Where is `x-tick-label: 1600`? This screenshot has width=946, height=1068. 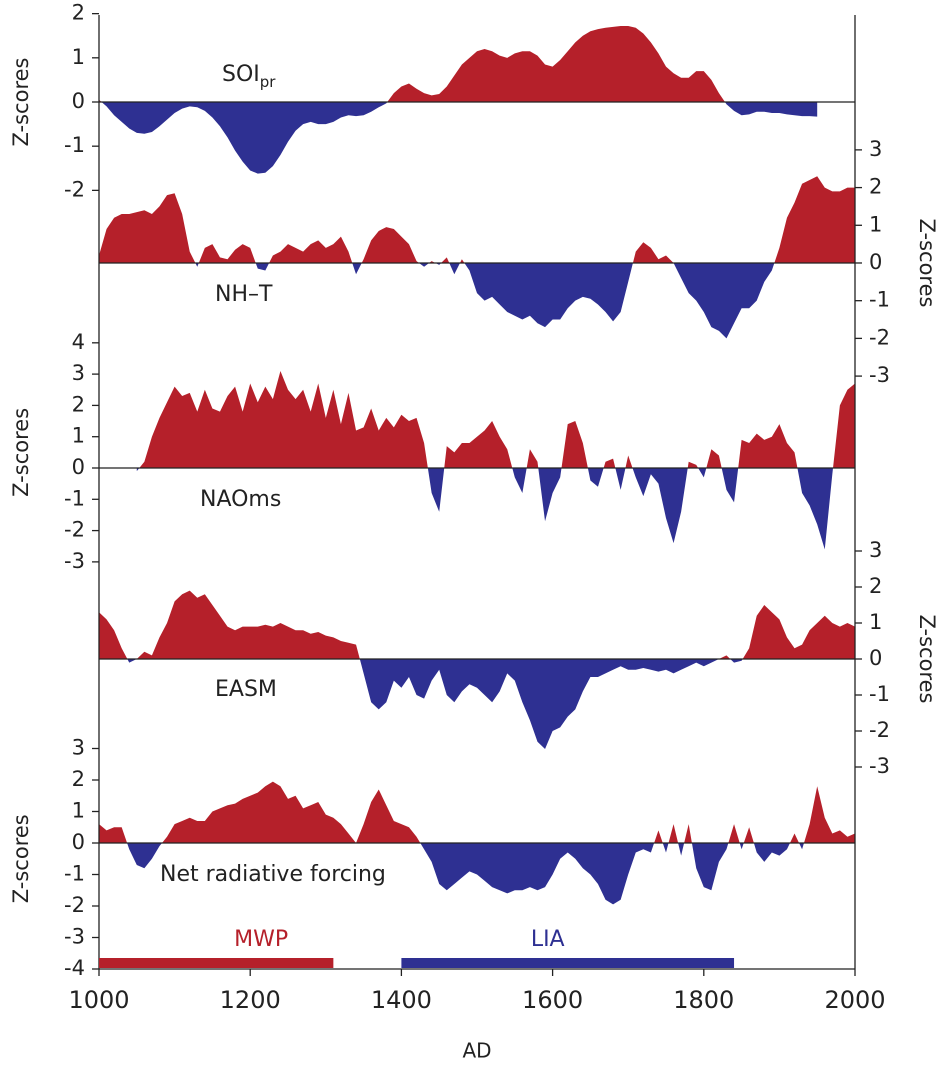
x-tick-label: 1600 is located at coordinates (552, 1000).